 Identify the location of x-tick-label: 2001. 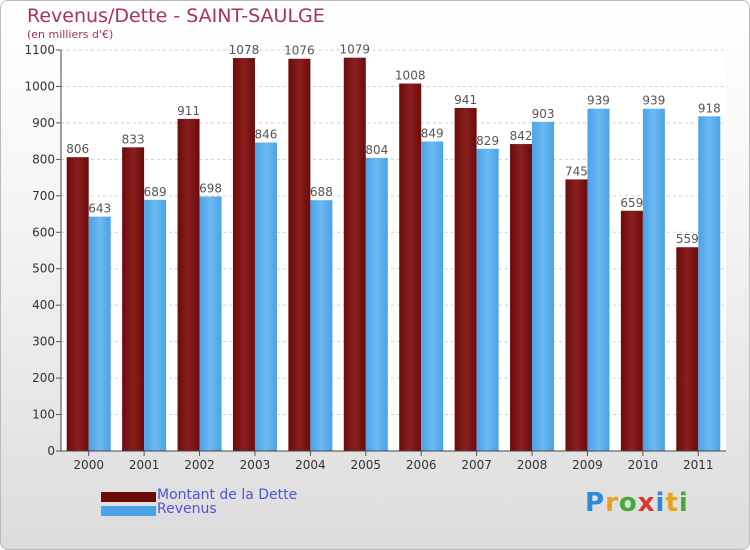
(144, 465).